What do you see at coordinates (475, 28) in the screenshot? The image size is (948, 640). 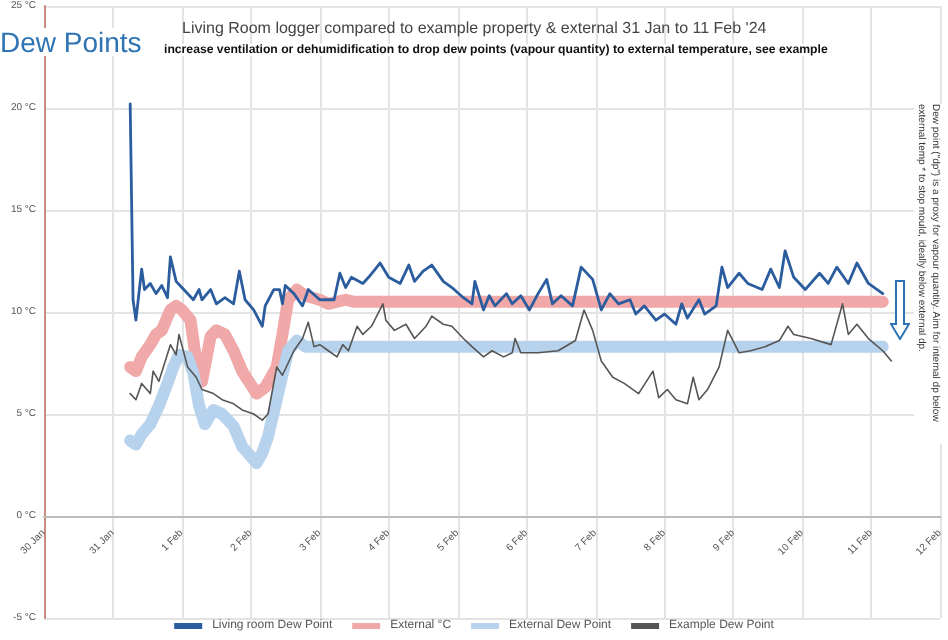 I see `text: Living Room logger compared to example property & external 31 Jan to 11 Feb '24` at bounding box center [475, 28].